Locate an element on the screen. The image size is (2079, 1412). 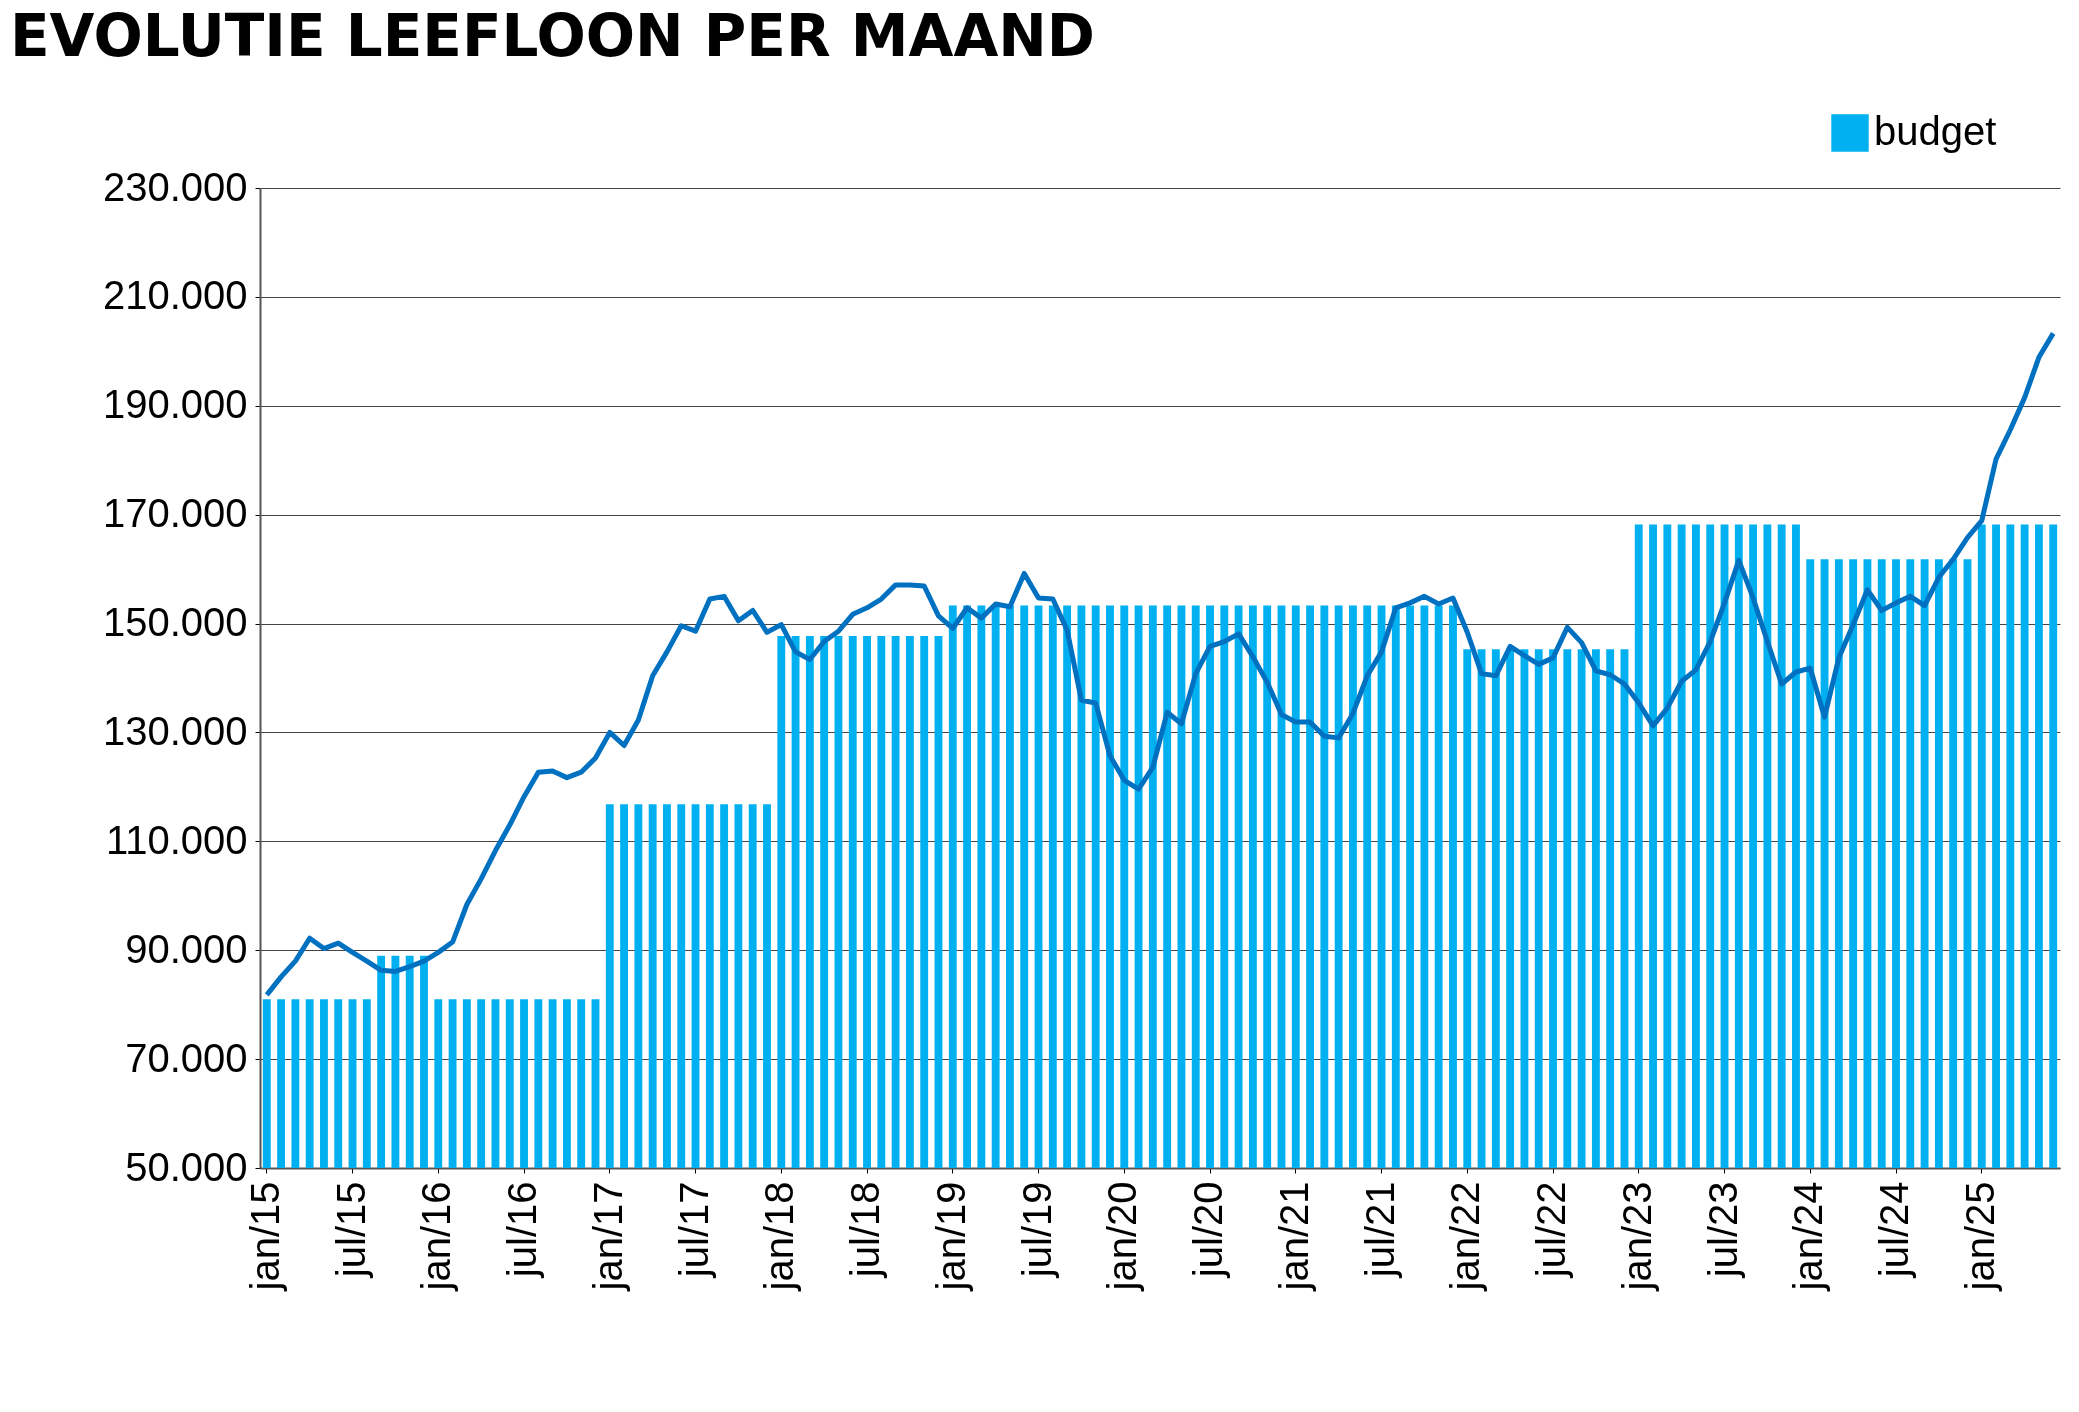
x-tick-label: jan/22 is located at coordinates (1465, 1236).